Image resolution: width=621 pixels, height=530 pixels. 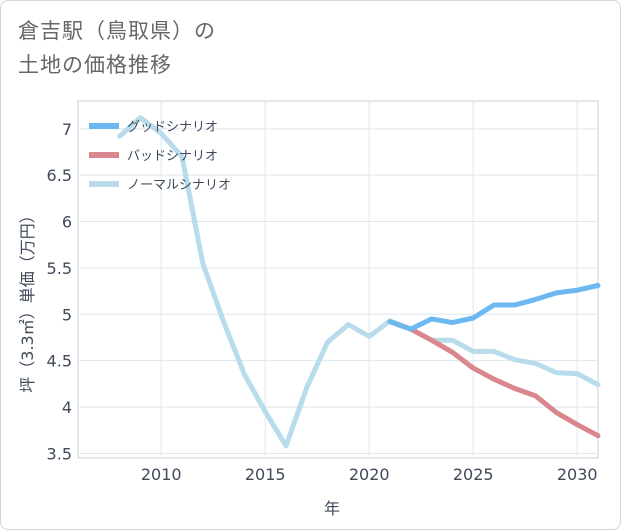 I want to click on y-axis-label: 坪（3.3㎡）単価（万円）, so click(x=27, y=299).